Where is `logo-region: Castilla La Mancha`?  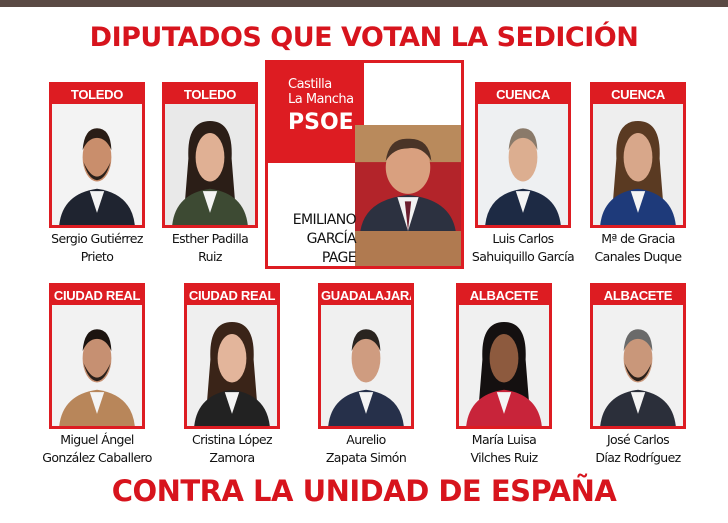
logo-region: Castilla La Mancha is located at coordinates (321, 92).